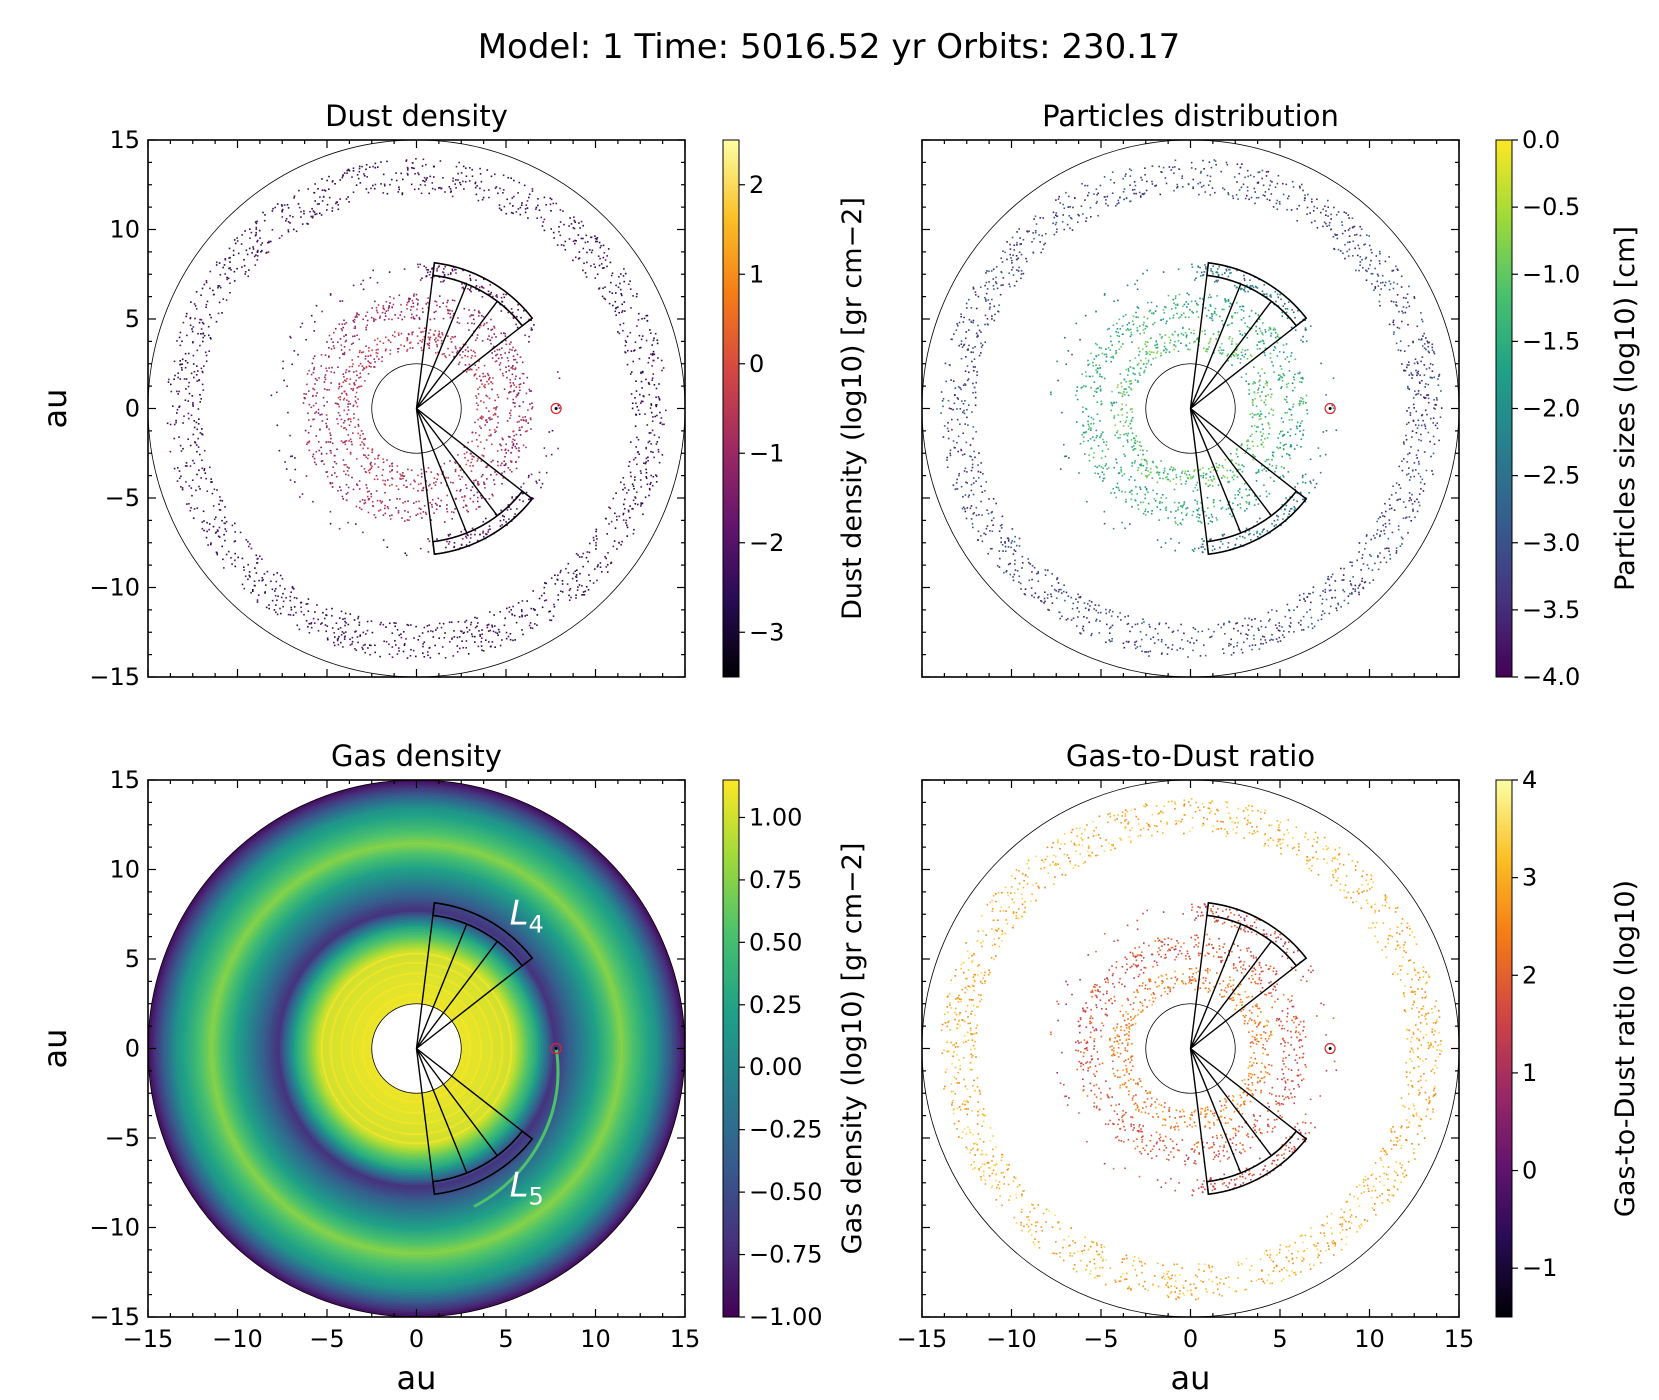 Image resolution: width=1659 pixels, height=1400 pixels. I want to click on colorbar-tick-label: 0, so click(756, 364).